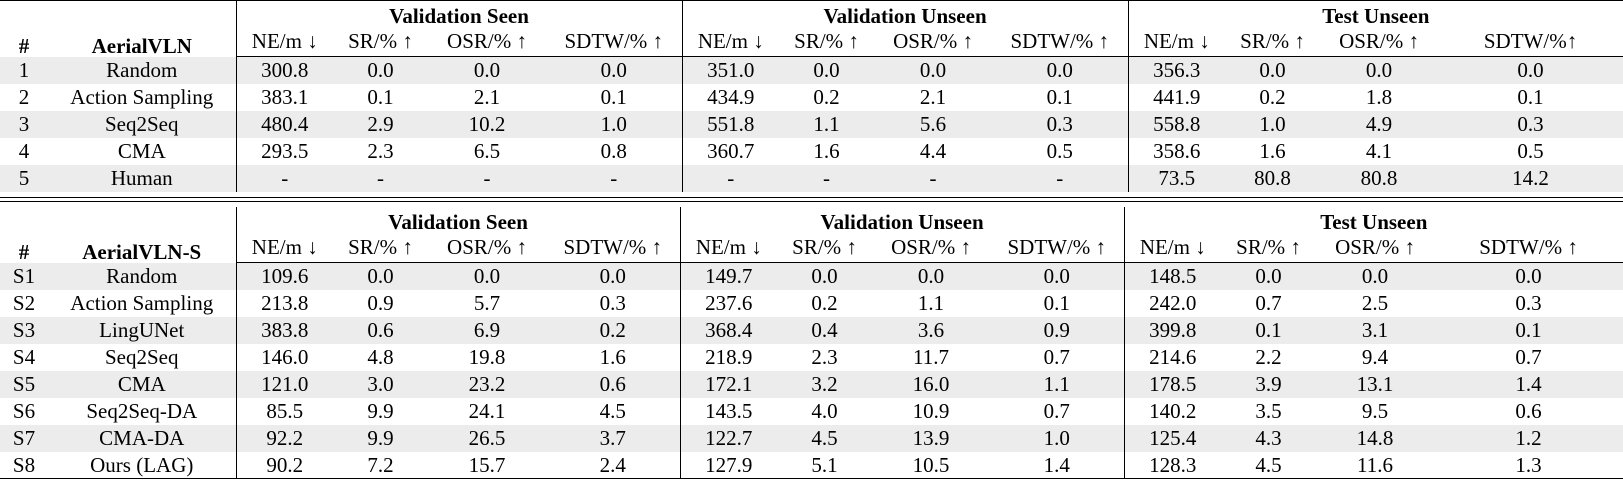 The height and width of the screenshot is (495, 1623). I want to click on metric-cell: 13.9, so click(931, 438).